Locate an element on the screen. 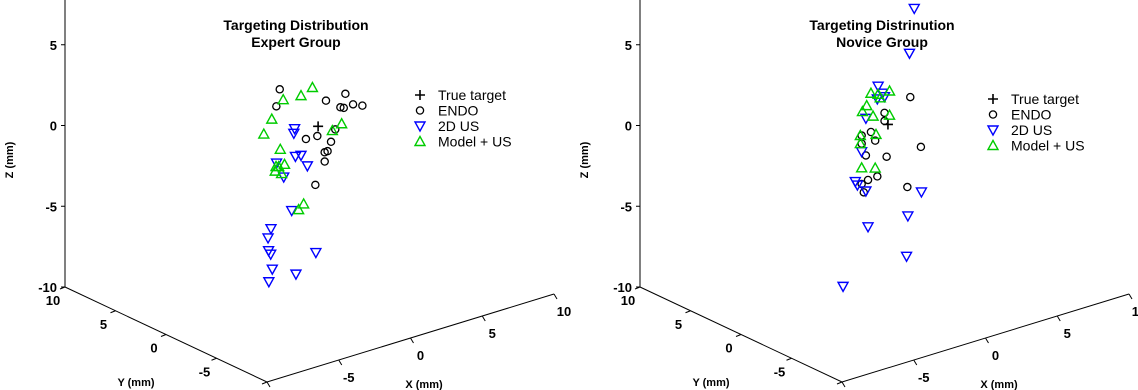  legend-label: 2D US is located at coordinates (458, 126).